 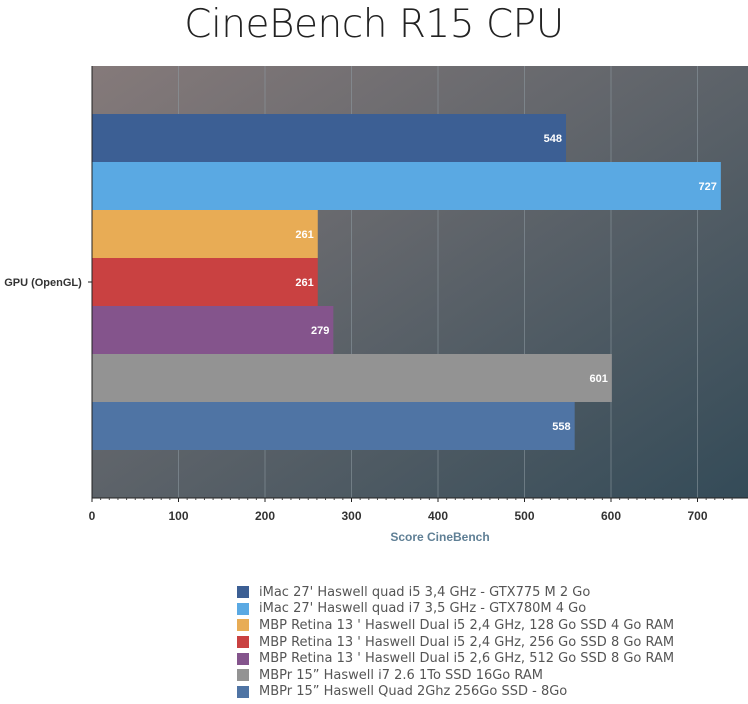 What do you see at coordinates (438, 516) in the screenshot?
I see `x-tick-label: 400` at bounding box center [438, 516].